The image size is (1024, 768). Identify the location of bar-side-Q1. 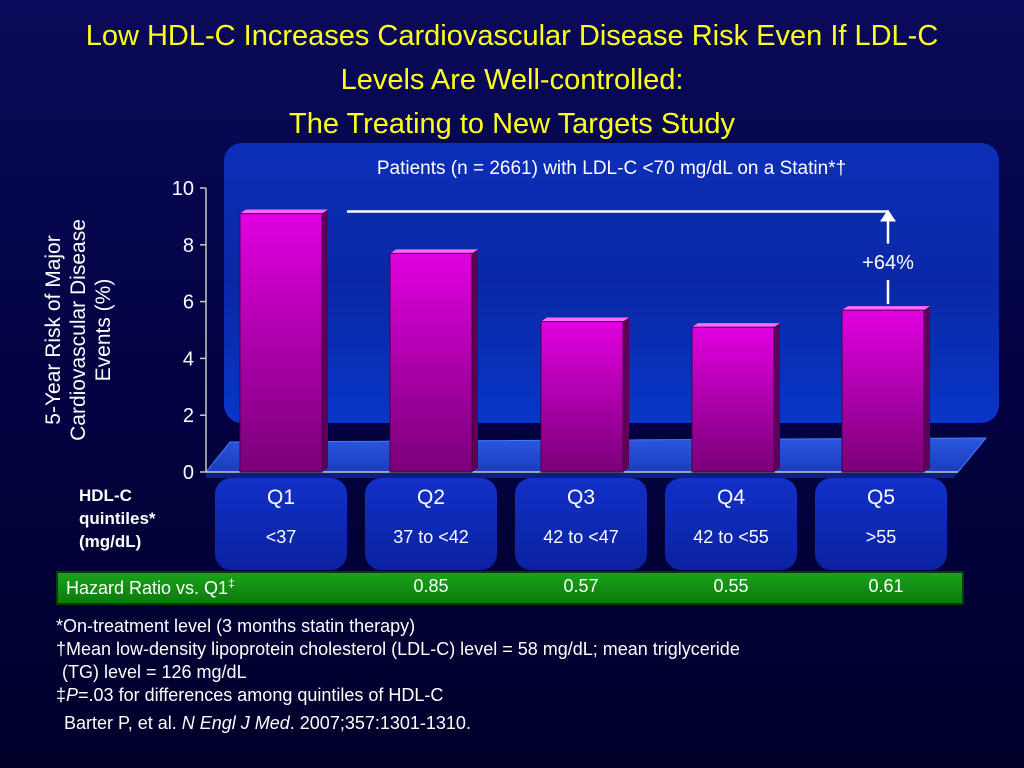
(325, 340).